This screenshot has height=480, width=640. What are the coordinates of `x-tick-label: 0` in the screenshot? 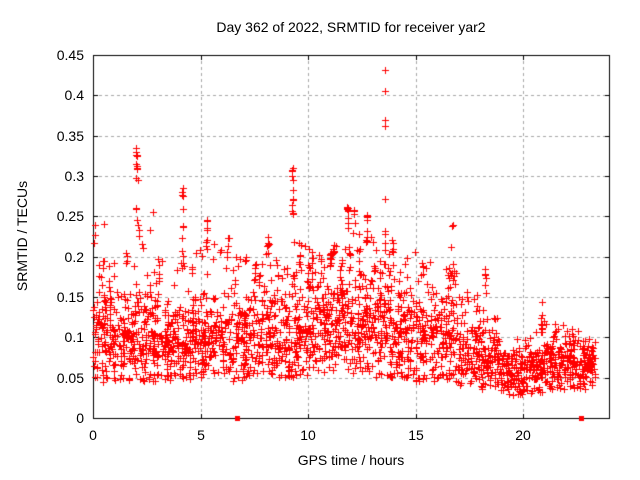 It's located at (93, 435).